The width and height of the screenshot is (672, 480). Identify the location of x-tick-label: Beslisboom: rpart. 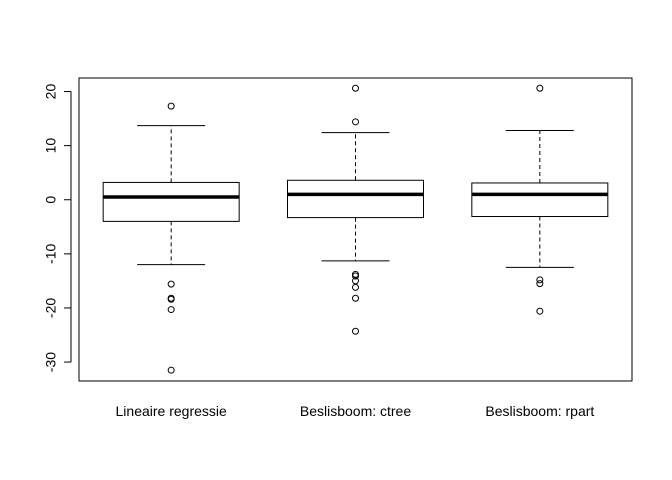
(539, 411).